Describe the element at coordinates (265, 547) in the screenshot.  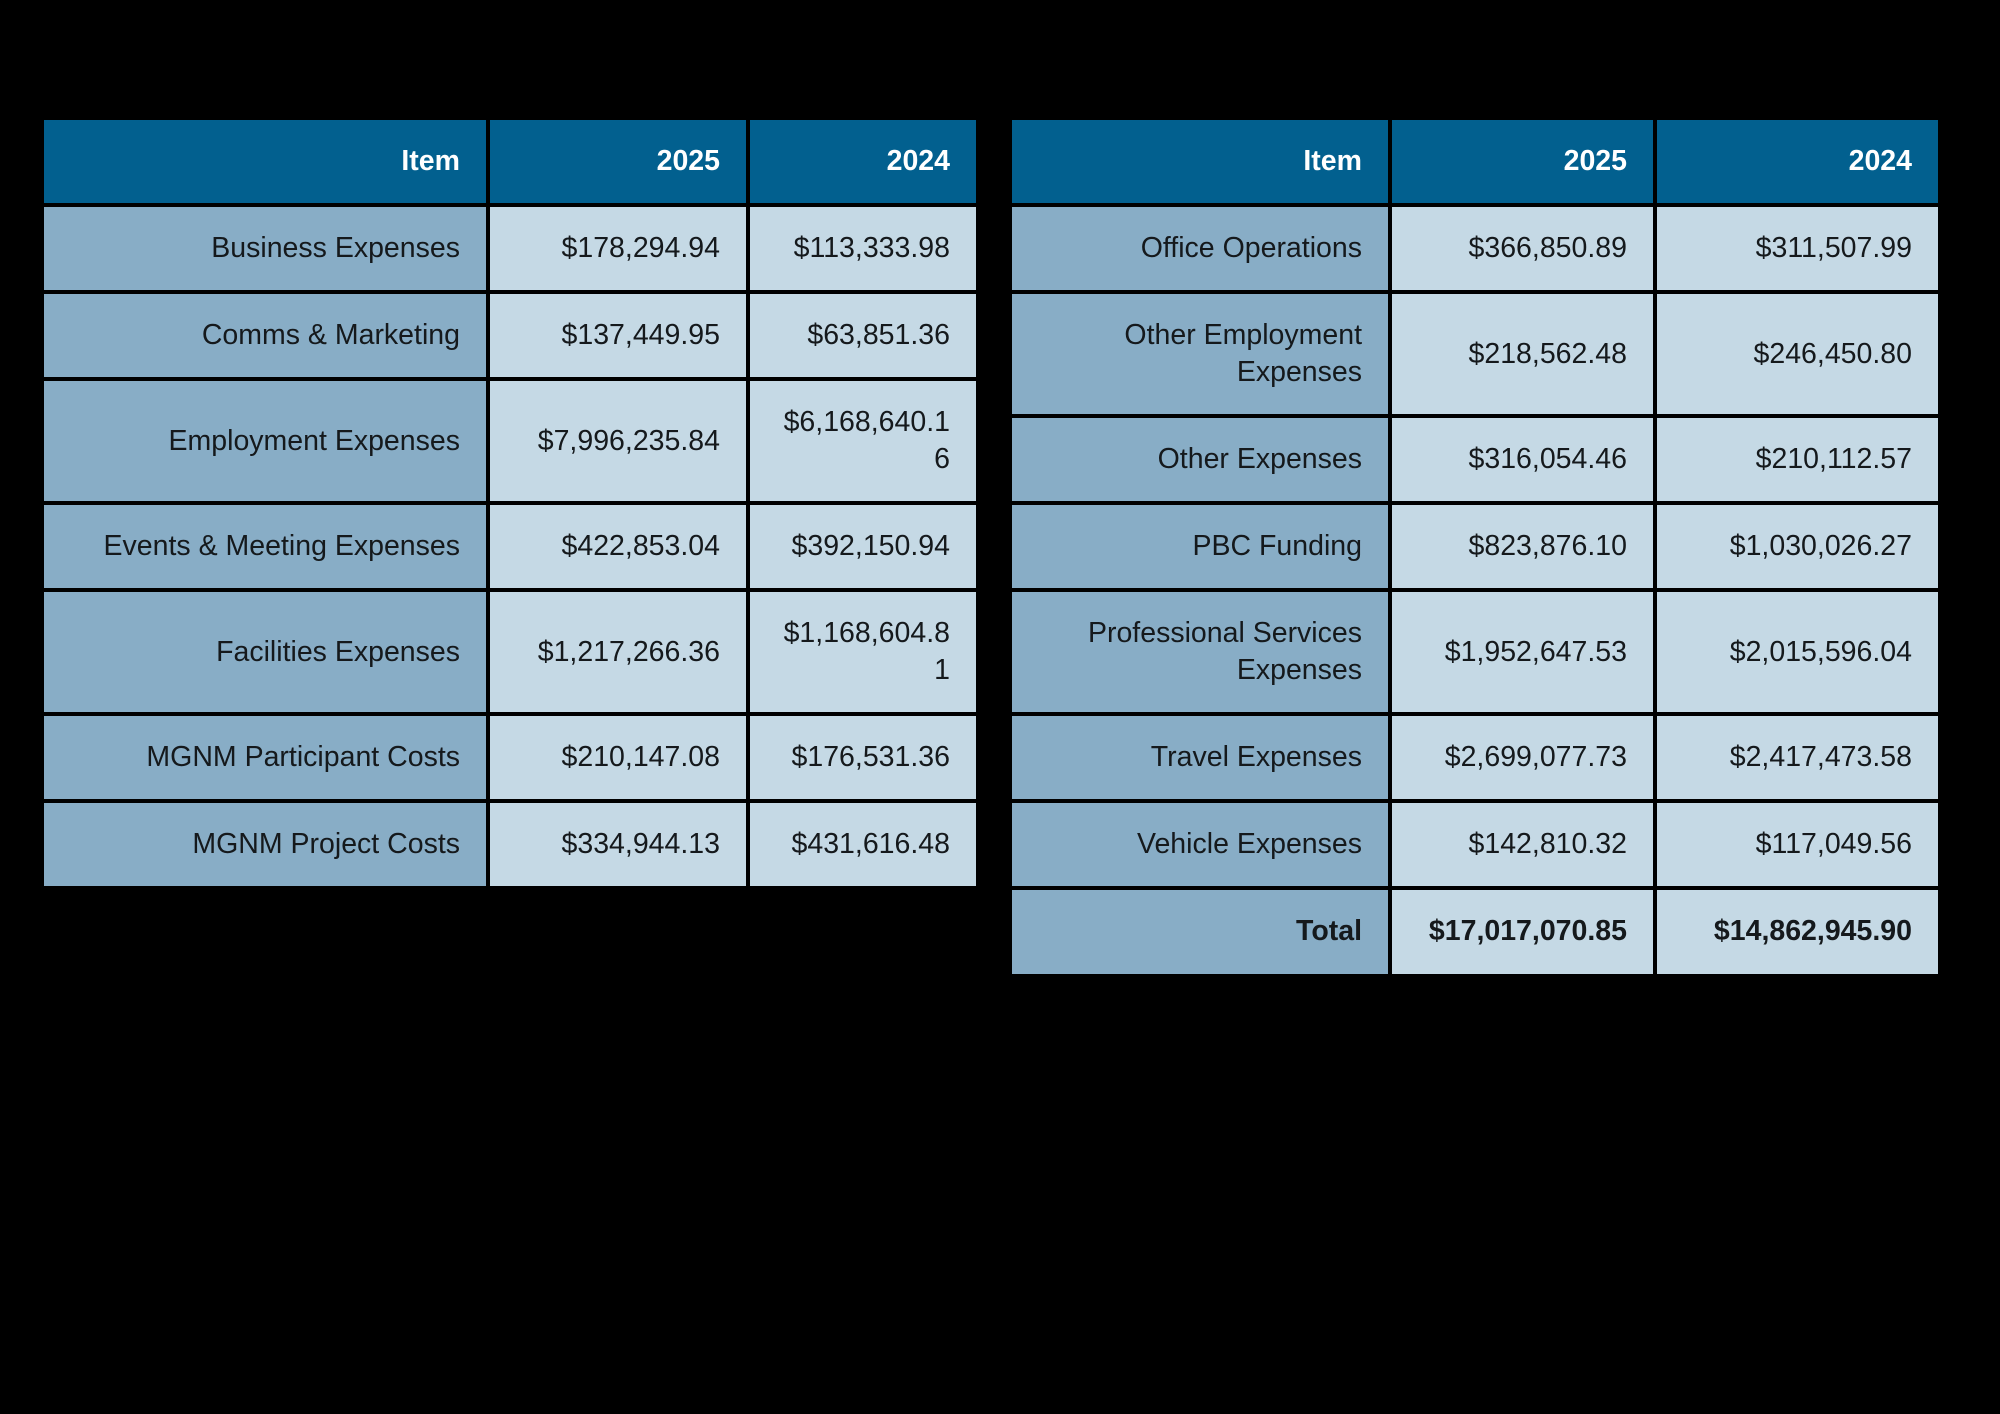
I see `item-cell: Events & Meeting Expenses` at that location.